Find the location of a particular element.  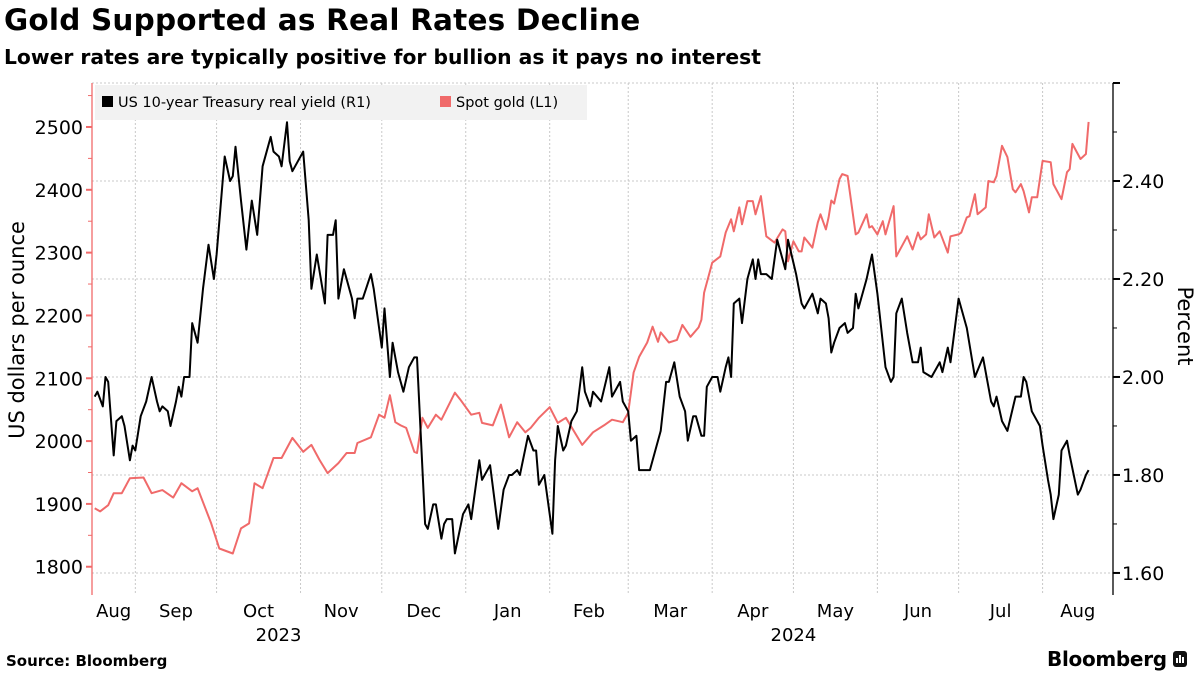

bloomberg-wordmark: Bloomberg is located at coordinates (1107, 659).